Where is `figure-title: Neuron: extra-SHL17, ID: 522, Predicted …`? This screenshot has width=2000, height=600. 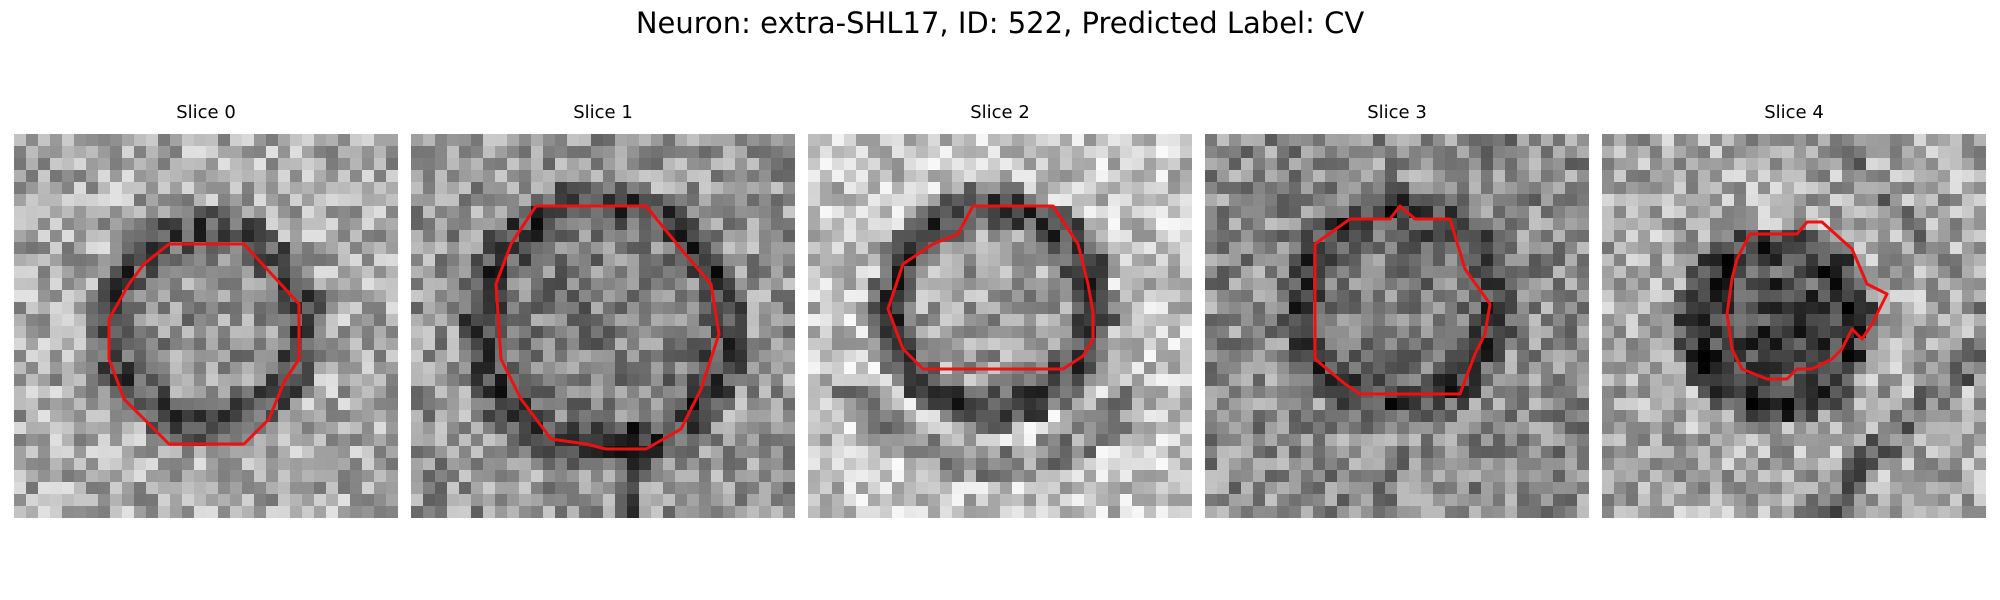 figure-title: Neuron: extra-SHL17, ID: 522, Predicted … is located at coordinates (1000, 23).